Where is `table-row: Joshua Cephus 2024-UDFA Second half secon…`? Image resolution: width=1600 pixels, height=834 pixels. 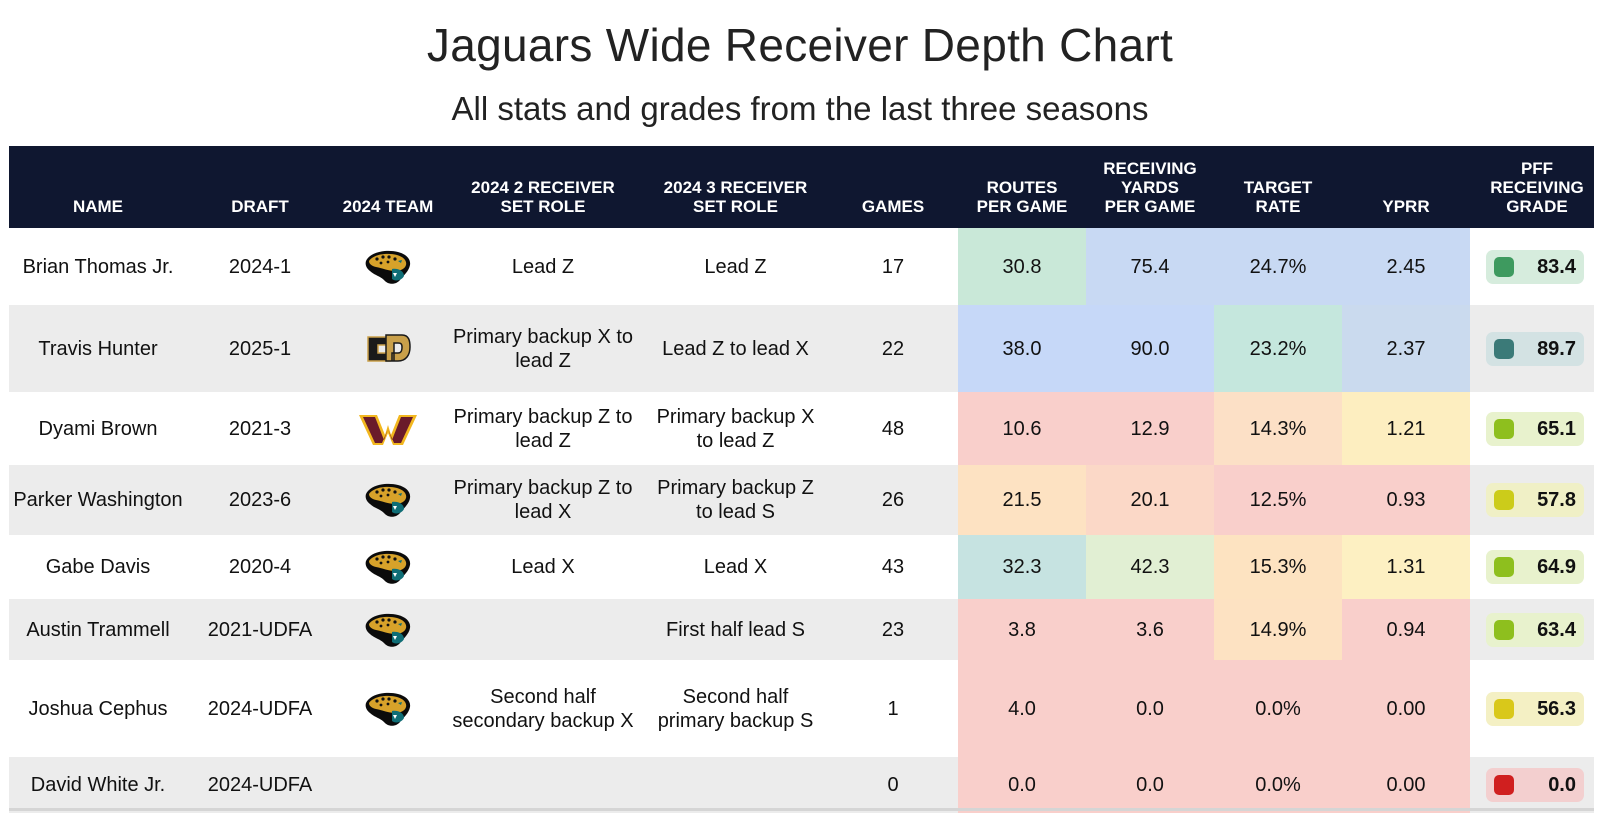
table-row: Joshua Cephus 2024-UDFA Second half secon… is located at coordinates (801, 708).